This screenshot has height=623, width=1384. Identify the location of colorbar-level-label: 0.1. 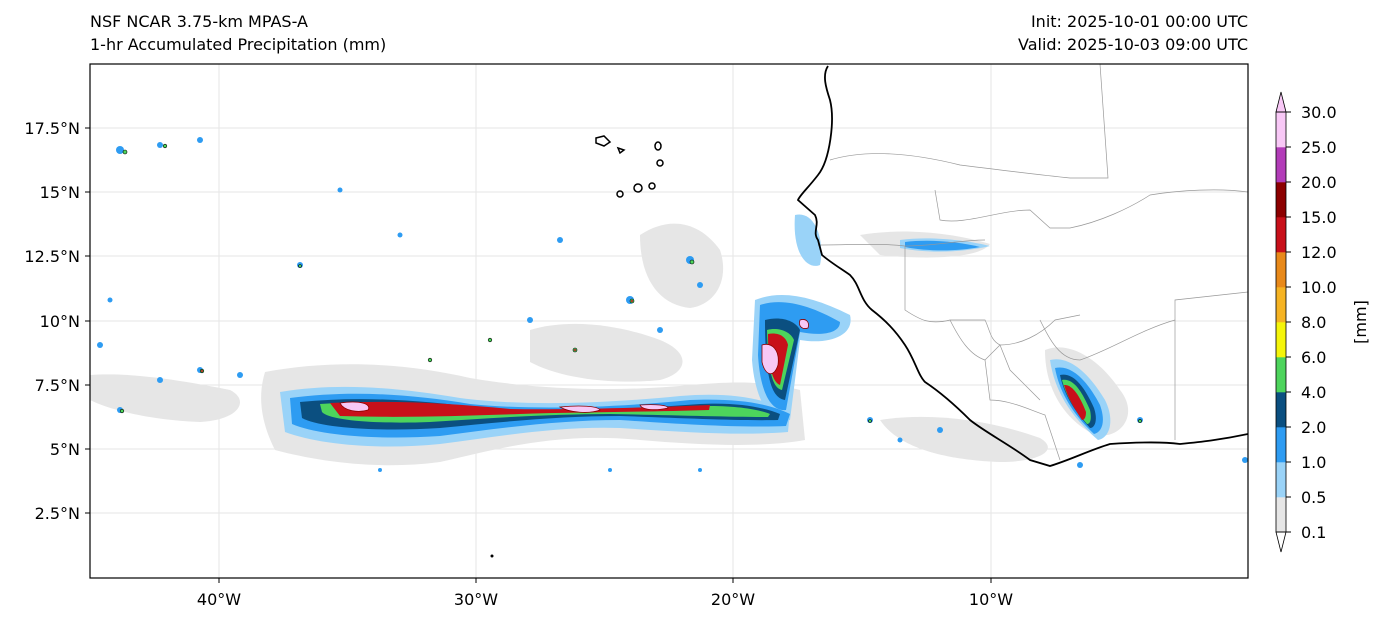
(1313, 532).